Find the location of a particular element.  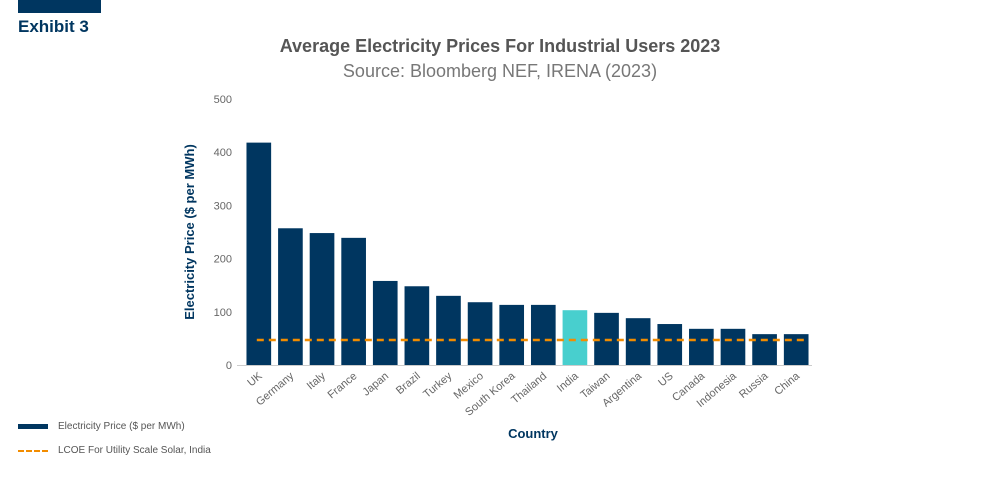

x-tick-label: Russia is located at coordinates (754, 385).